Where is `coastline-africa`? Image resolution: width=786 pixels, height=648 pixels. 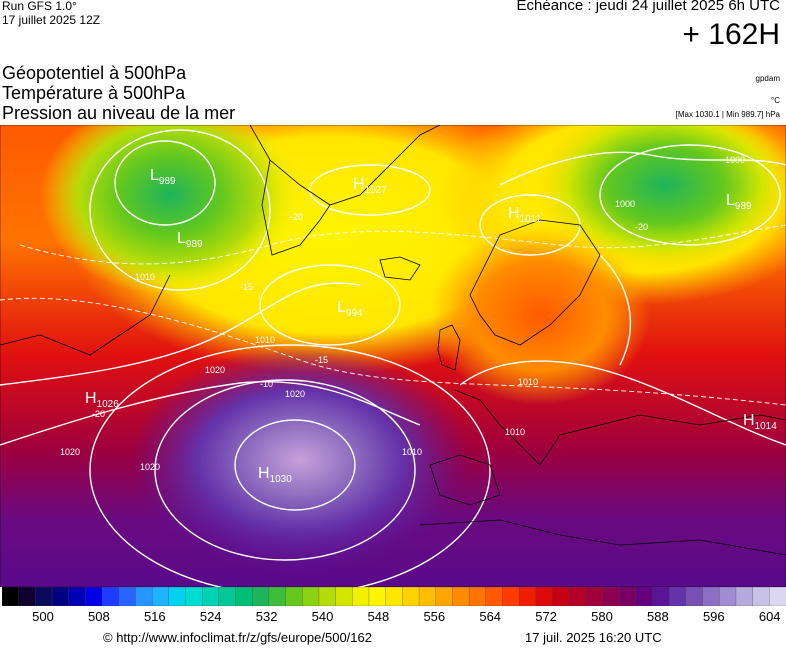
coastline-africa is located at coordinates (602, 537).